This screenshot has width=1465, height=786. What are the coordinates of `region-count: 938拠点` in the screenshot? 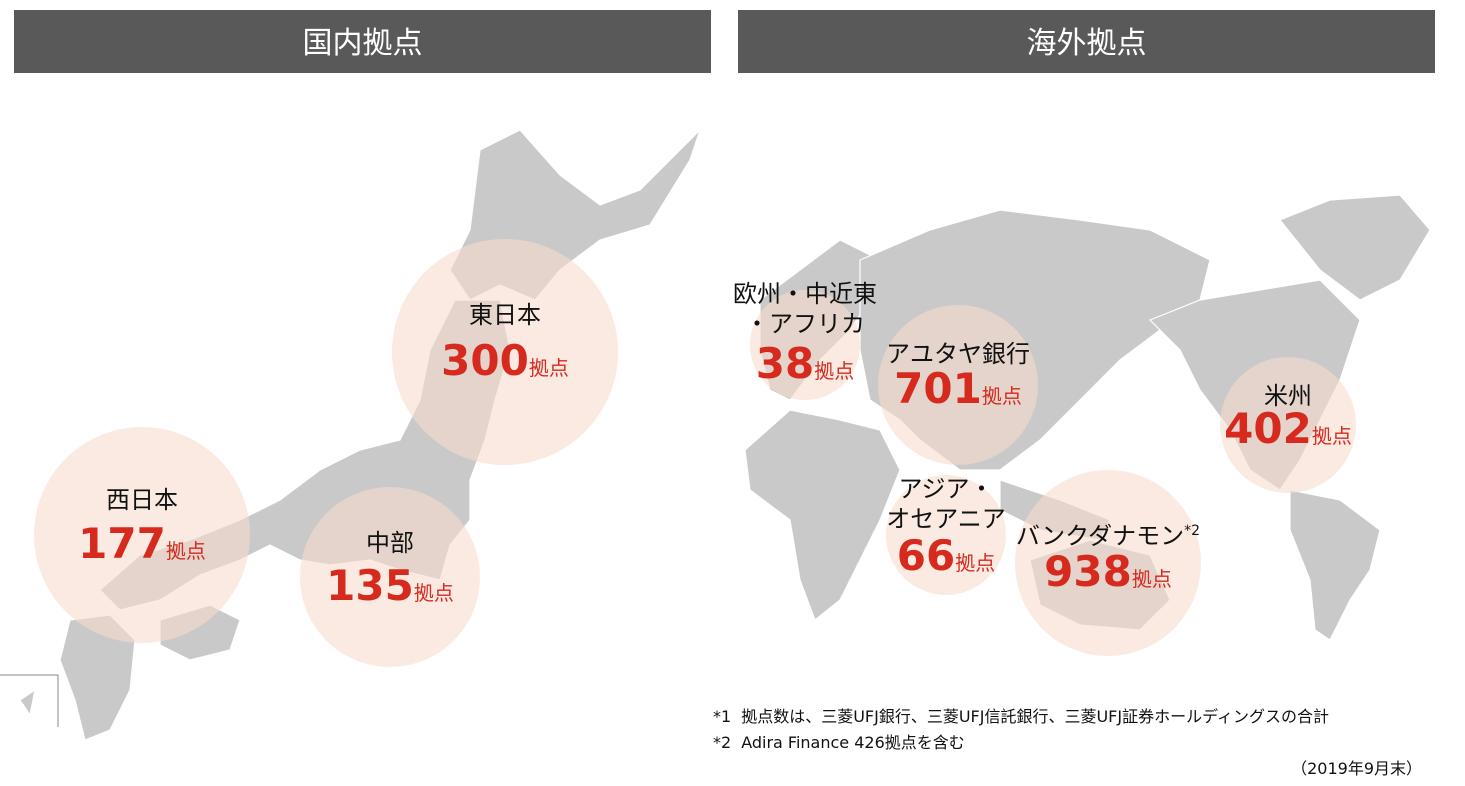 It's located at (1108, 571).